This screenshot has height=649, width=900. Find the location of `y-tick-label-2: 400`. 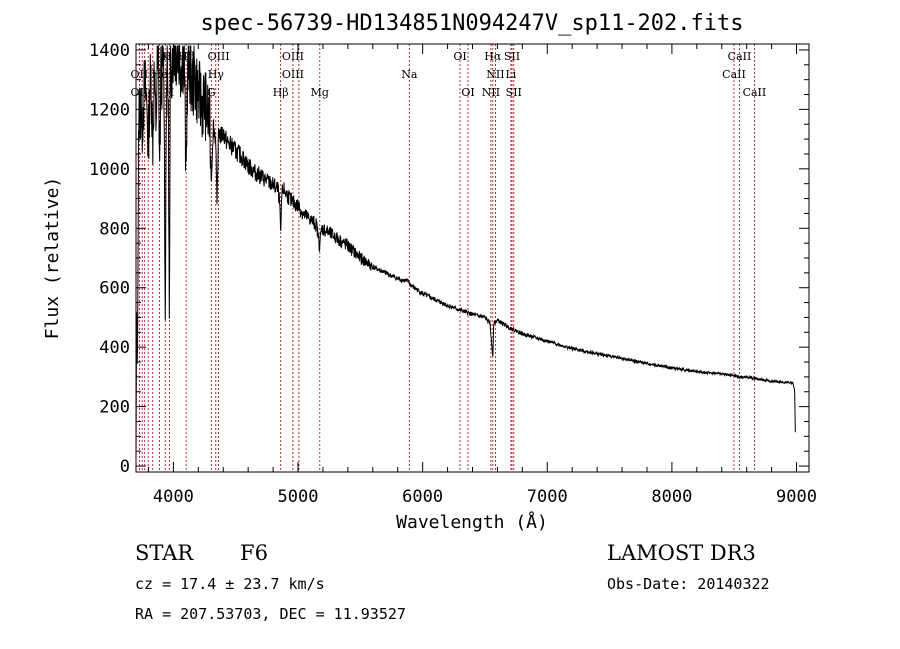

y-tick-label-2: 400 is located at coordinates (114, 348).